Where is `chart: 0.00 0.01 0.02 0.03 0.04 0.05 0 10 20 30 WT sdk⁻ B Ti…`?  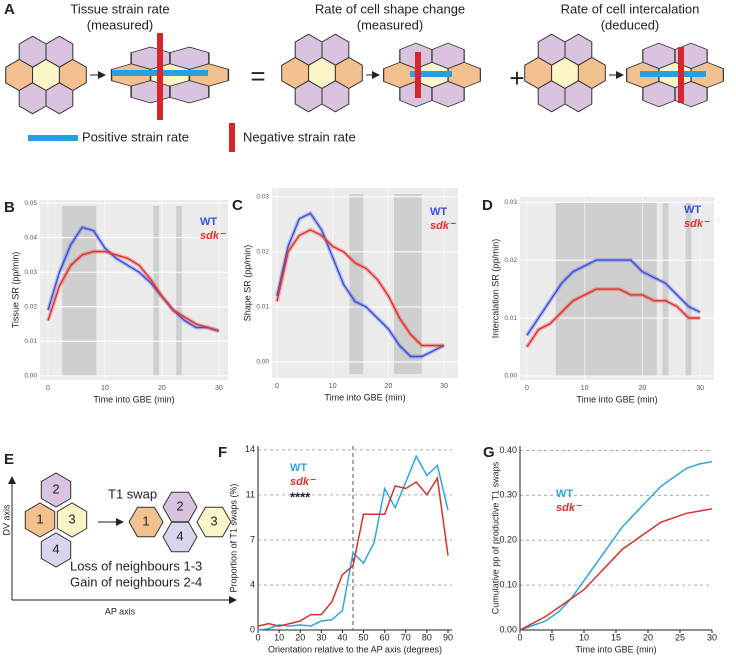 chart: 0.00 0.01 0.02 0.03 0.04 0.05 0 10 20 30 WT sdk⁻ B Ti… is located at coordinates (116, 301).